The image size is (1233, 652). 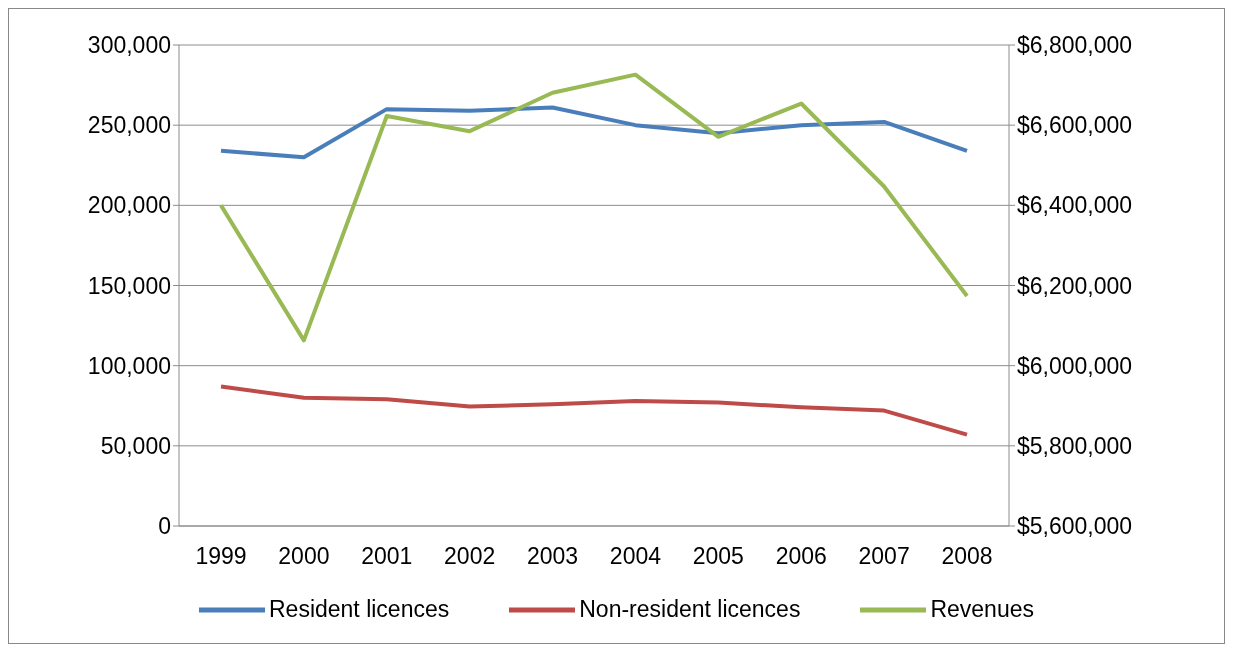 What do you see at coordinates (470, 556) in the screenshot?
I see `x-tick-label: 2002` at bounding box center [470, 556].